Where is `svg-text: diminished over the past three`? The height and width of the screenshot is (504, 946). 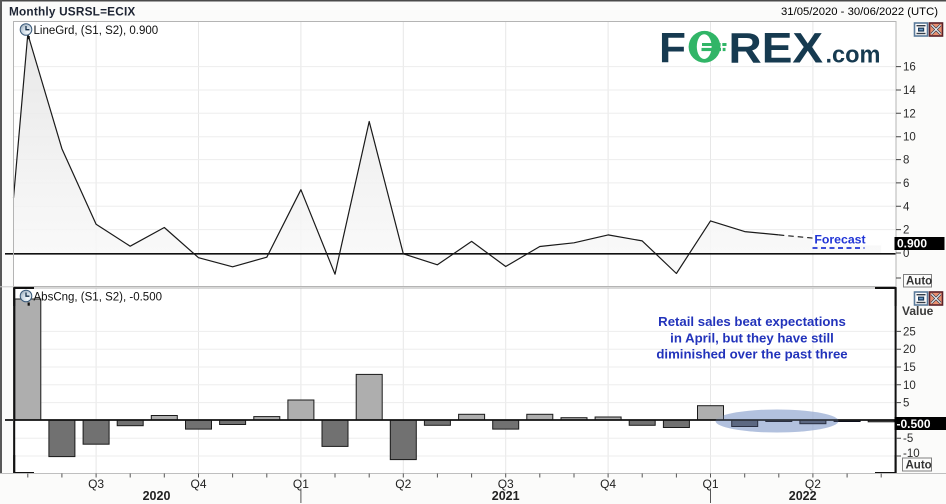 svg-text: diminished over the past three is located at coordinates (751, 354).